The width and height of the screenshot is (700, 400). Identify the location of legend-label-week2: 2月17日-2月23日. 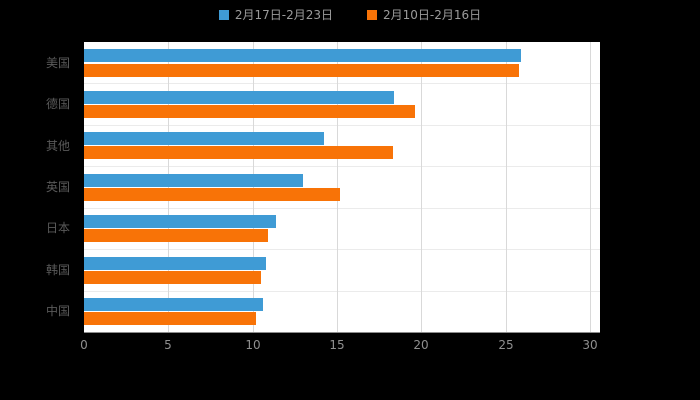
(283, 15).